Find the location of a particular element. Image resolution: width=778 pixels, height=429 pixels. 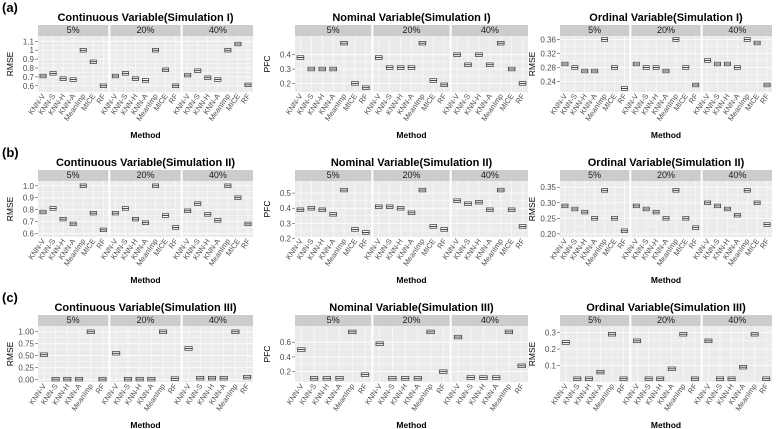

y-tick-label: 0.5 is located at coordinates (286, 193).